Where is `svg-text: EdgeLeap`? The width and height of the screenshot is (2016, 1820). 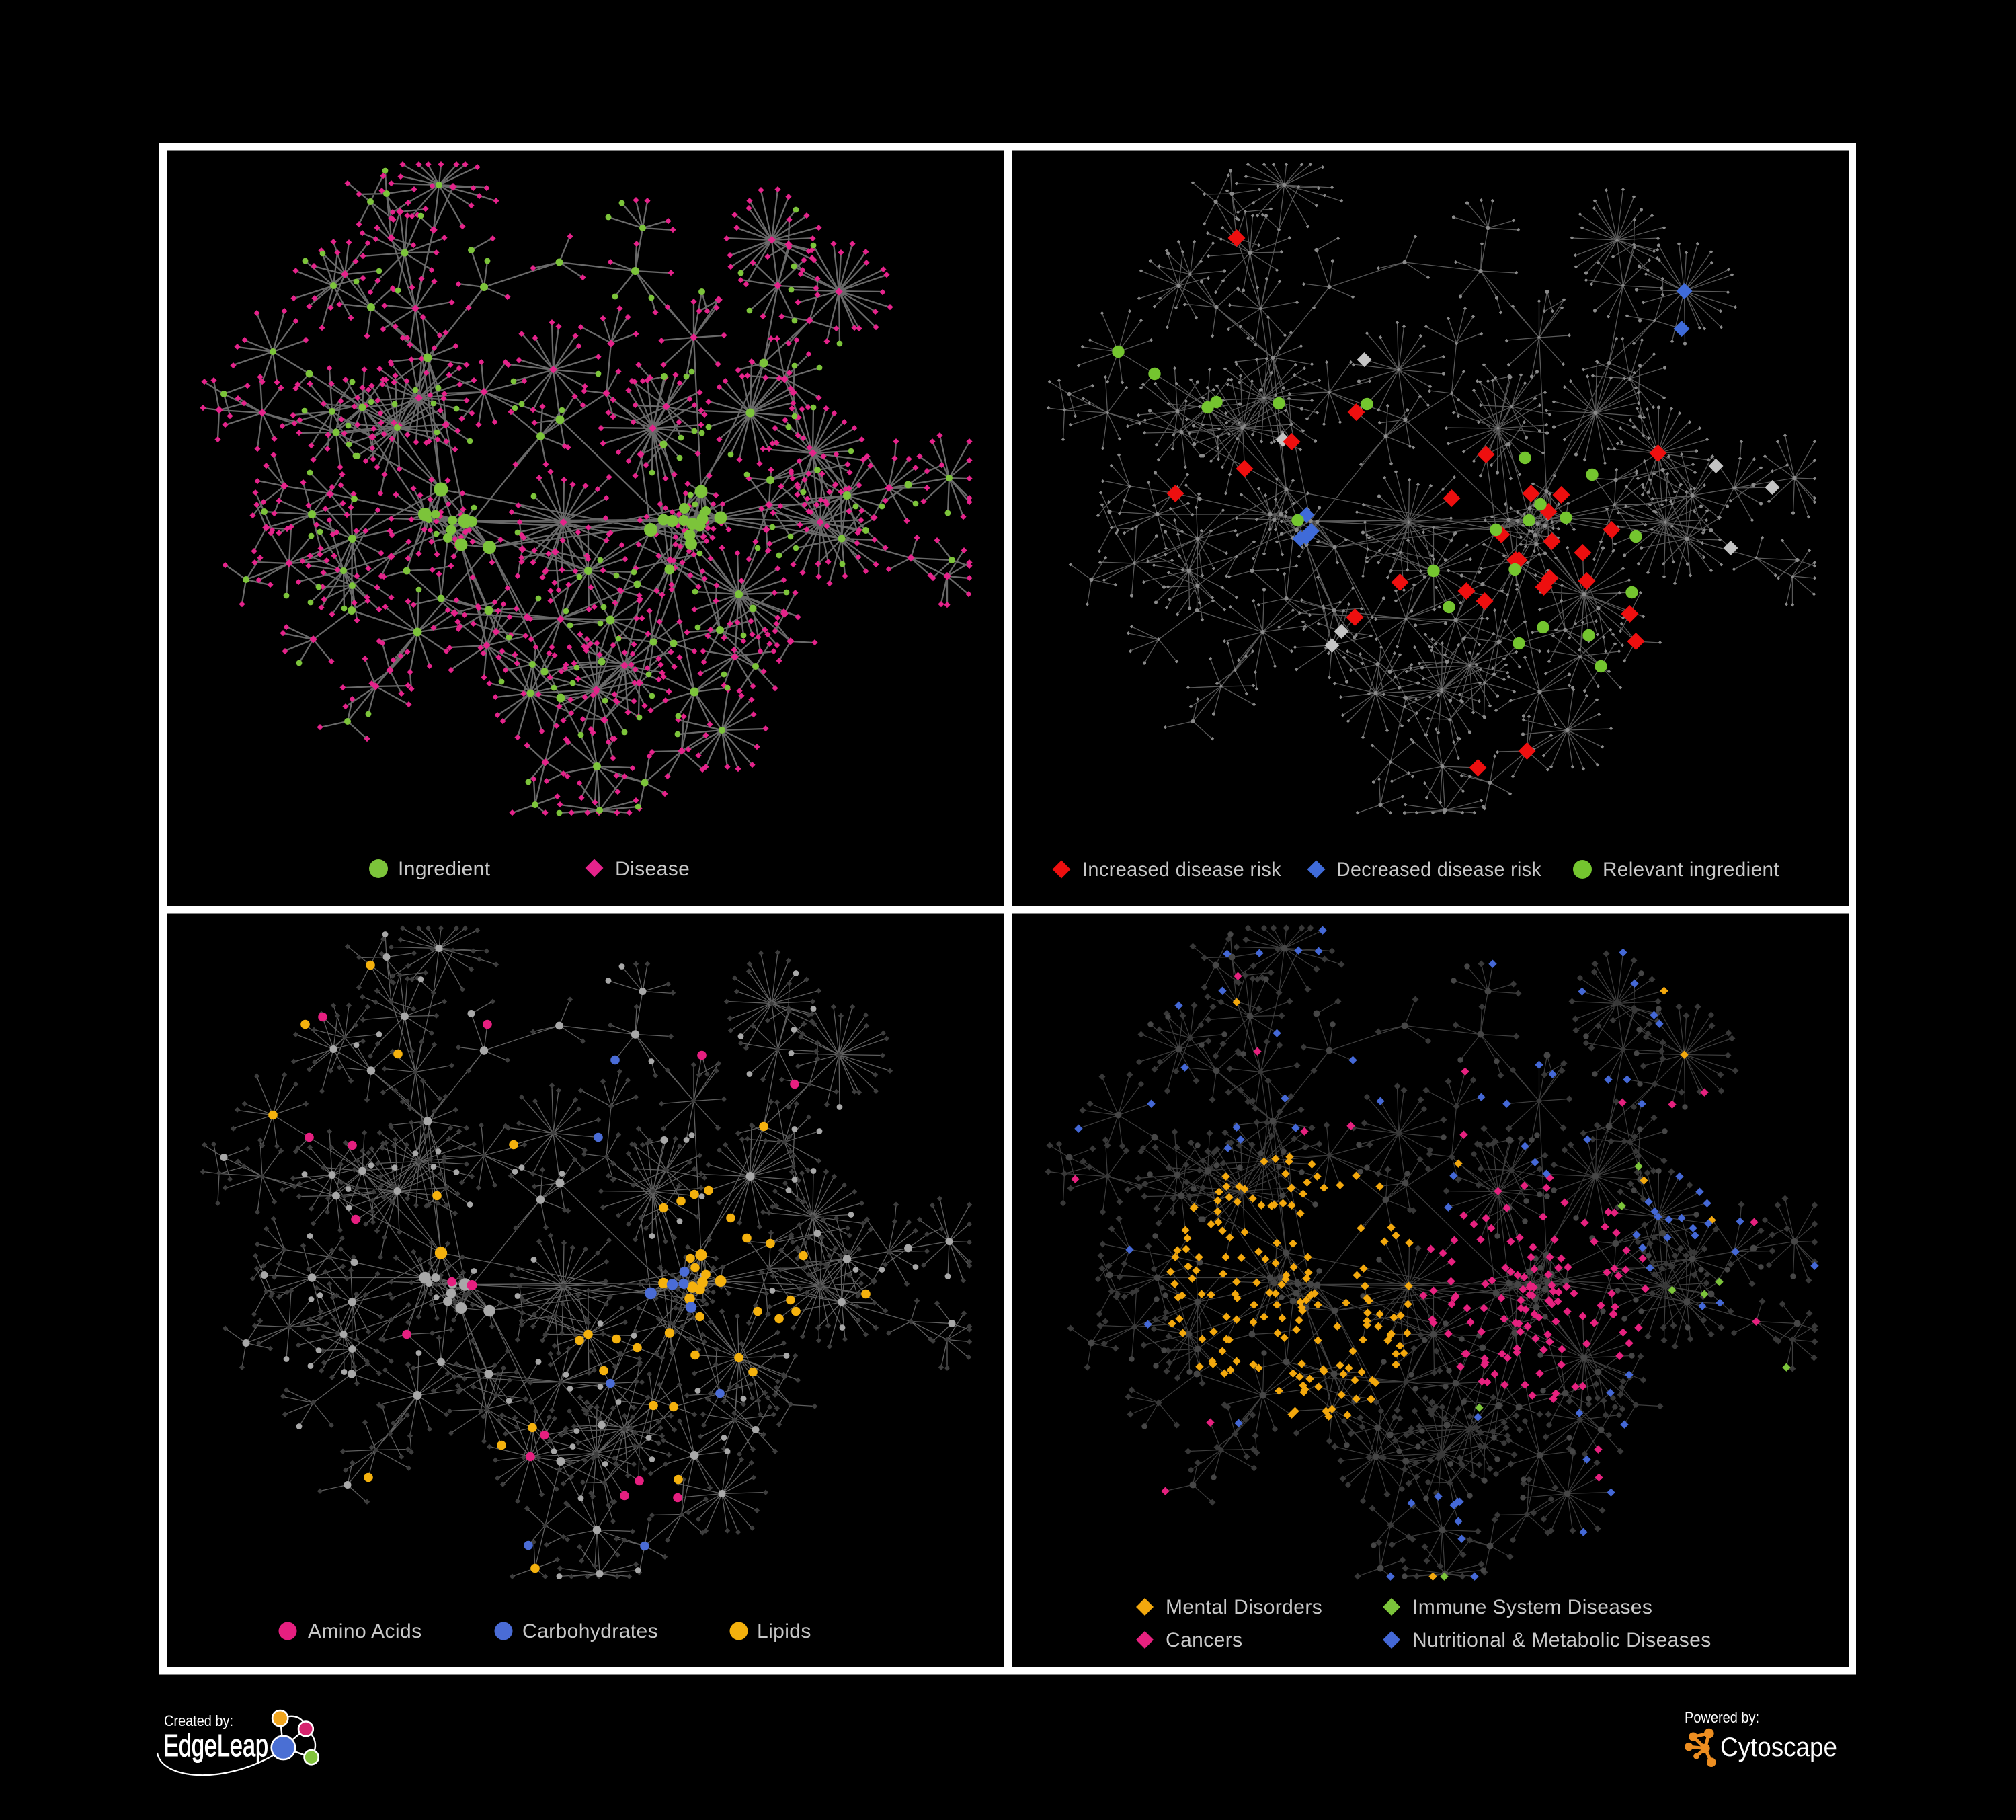 svg-text: EdgeLeap is located at coordinates (215, 1745).